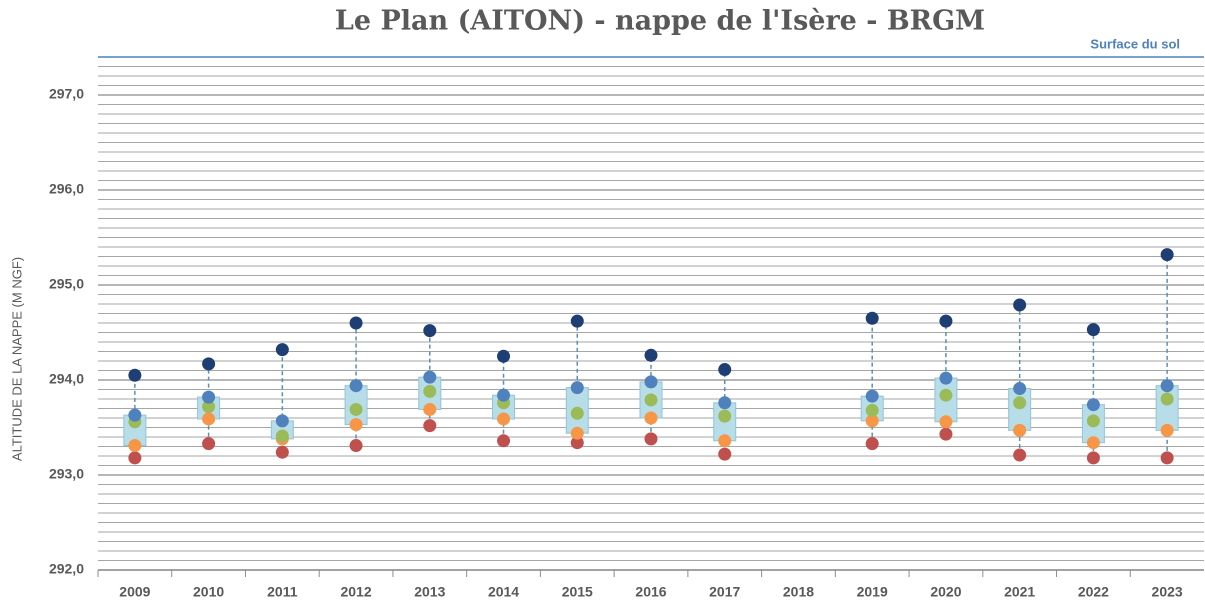 The image size is (1205, 604). Describe the element at coordinates (577, 592) in the screenshot. I see `x-tick-label: 2015` at that location.